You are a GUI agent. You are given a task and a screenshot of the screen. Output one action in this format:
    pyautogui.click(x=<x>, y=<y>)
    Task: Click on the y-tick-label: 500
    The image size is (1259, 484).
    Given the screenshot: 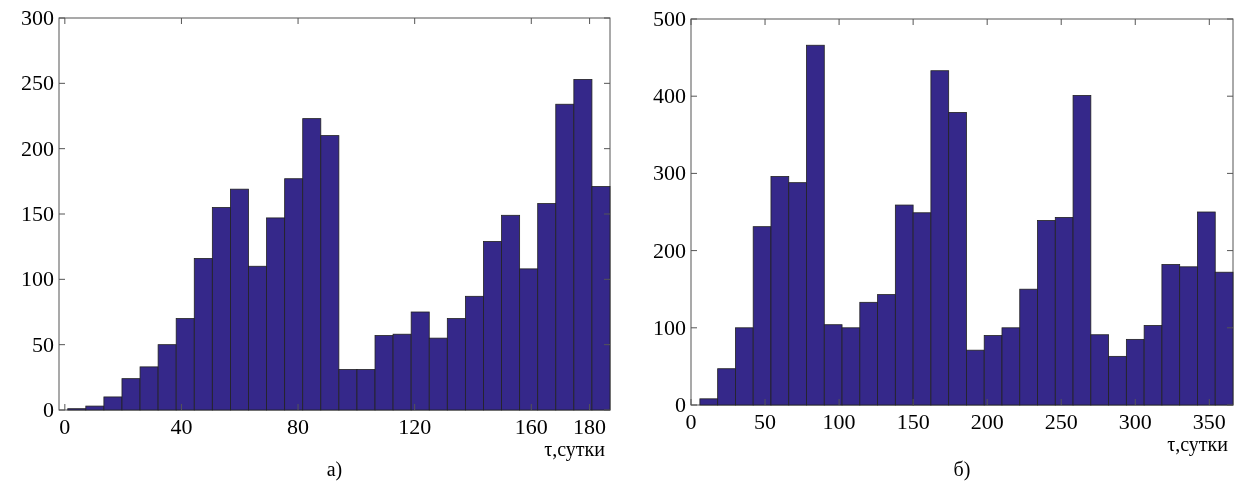 What is the action you would take?
    pyautogui.click(x=669, y=18)
    